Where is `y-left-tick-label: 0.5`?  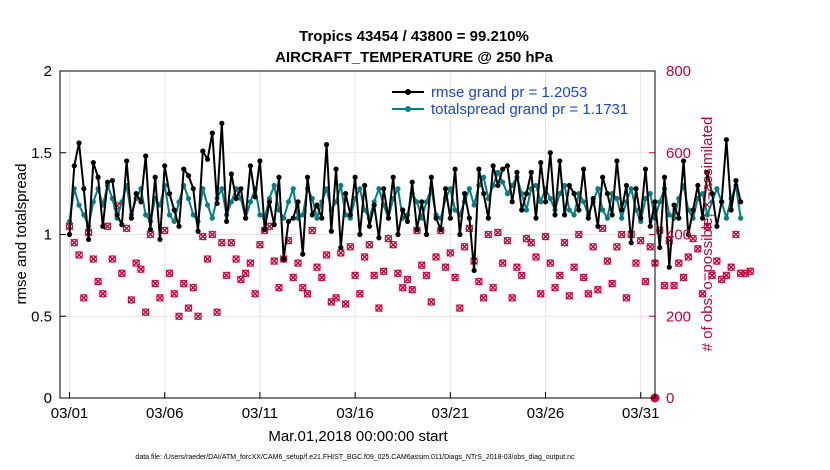 y-left-tick-label: 0.5 is located at coordinates (41, 316).